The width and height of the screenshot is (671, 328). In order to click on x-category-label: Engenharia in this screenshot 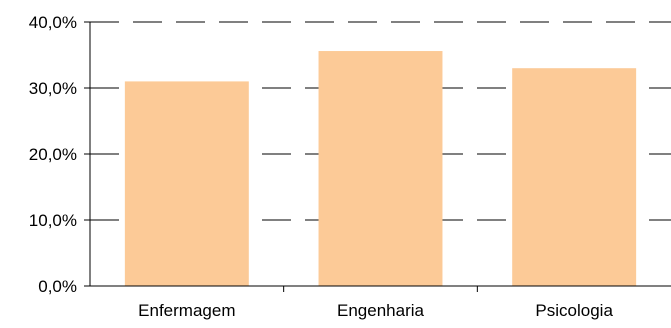, I will do `click(381, 310)`.